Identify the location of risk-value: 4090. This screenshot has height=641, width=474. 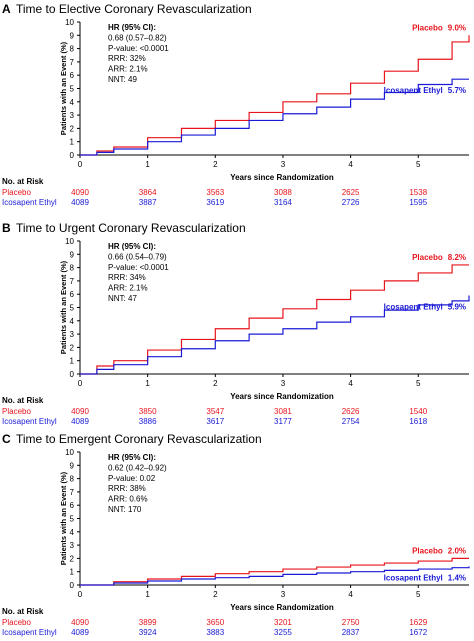
(80, 192).